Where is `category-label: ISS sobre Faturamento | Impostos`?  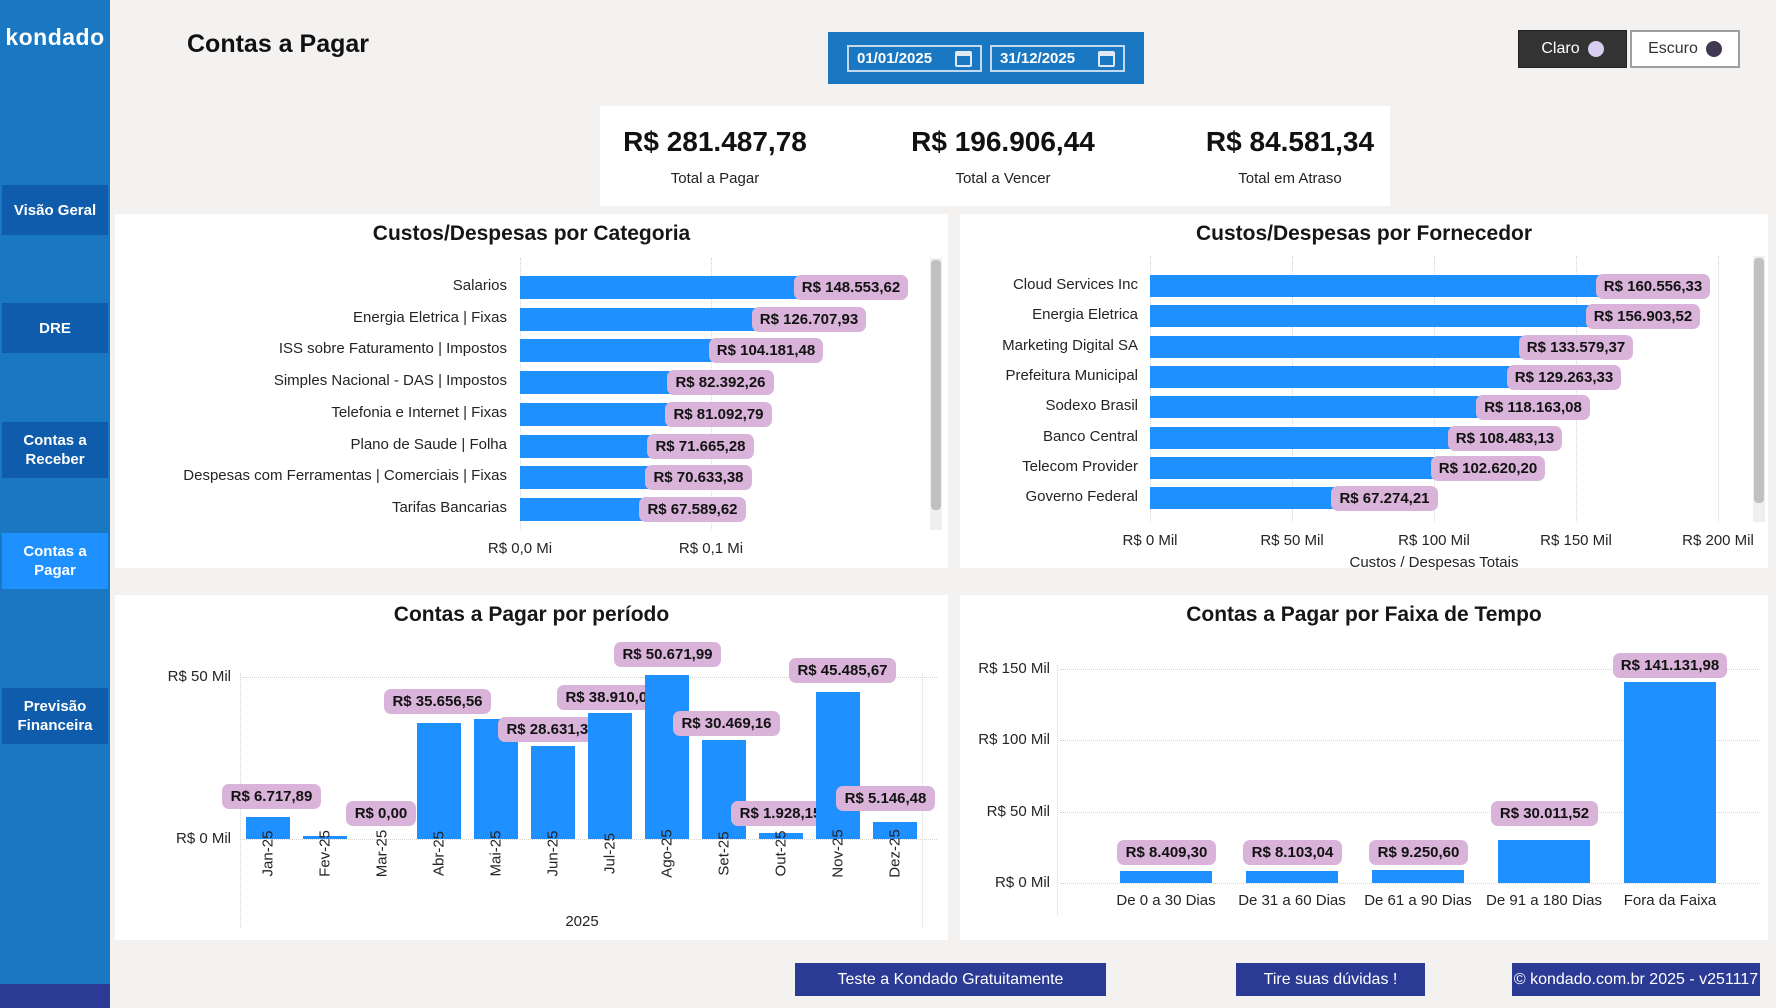
category-label: ISS sobre Faturamento | Impostos is located at coordinates (392, 349).